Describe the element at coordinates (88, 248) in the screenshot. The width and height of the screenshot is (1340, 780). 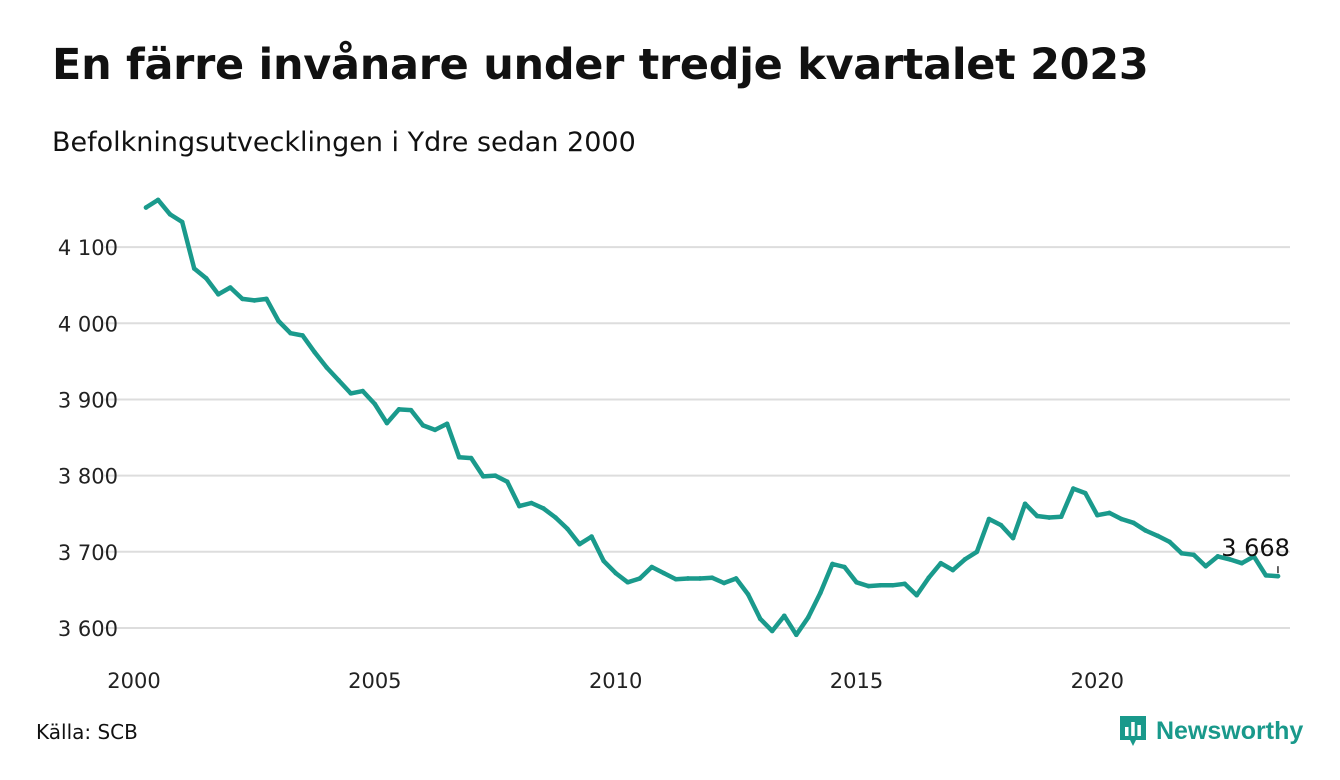
I see `y-tick-label: 4 100` at that location.